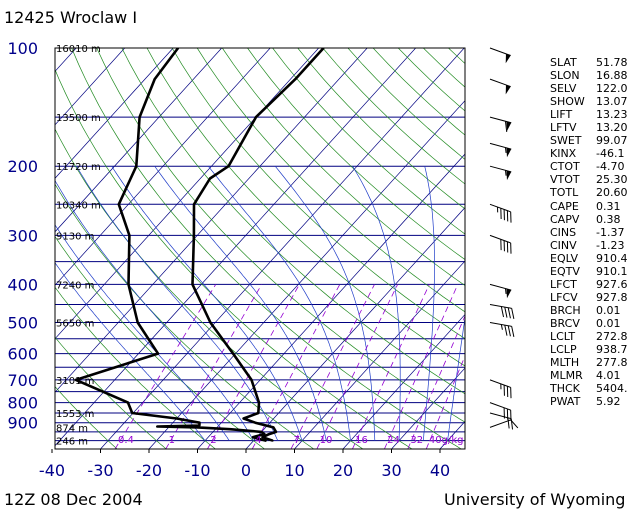 The width and height of the screenshot is (640, 512). What do you see at coordinates (565, 389) in the screenshot?
I see `index-key: THCK` at bounding box center [565, 389].